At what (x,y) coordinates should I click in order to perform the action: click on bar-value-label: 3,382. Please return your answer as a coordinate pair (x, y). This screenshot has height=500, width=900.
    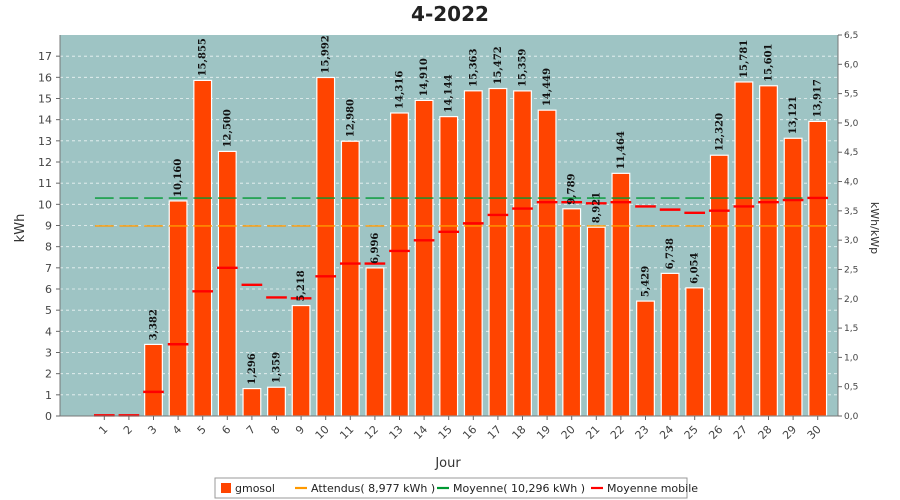
    Looking at the image, I should click on (154, 324).